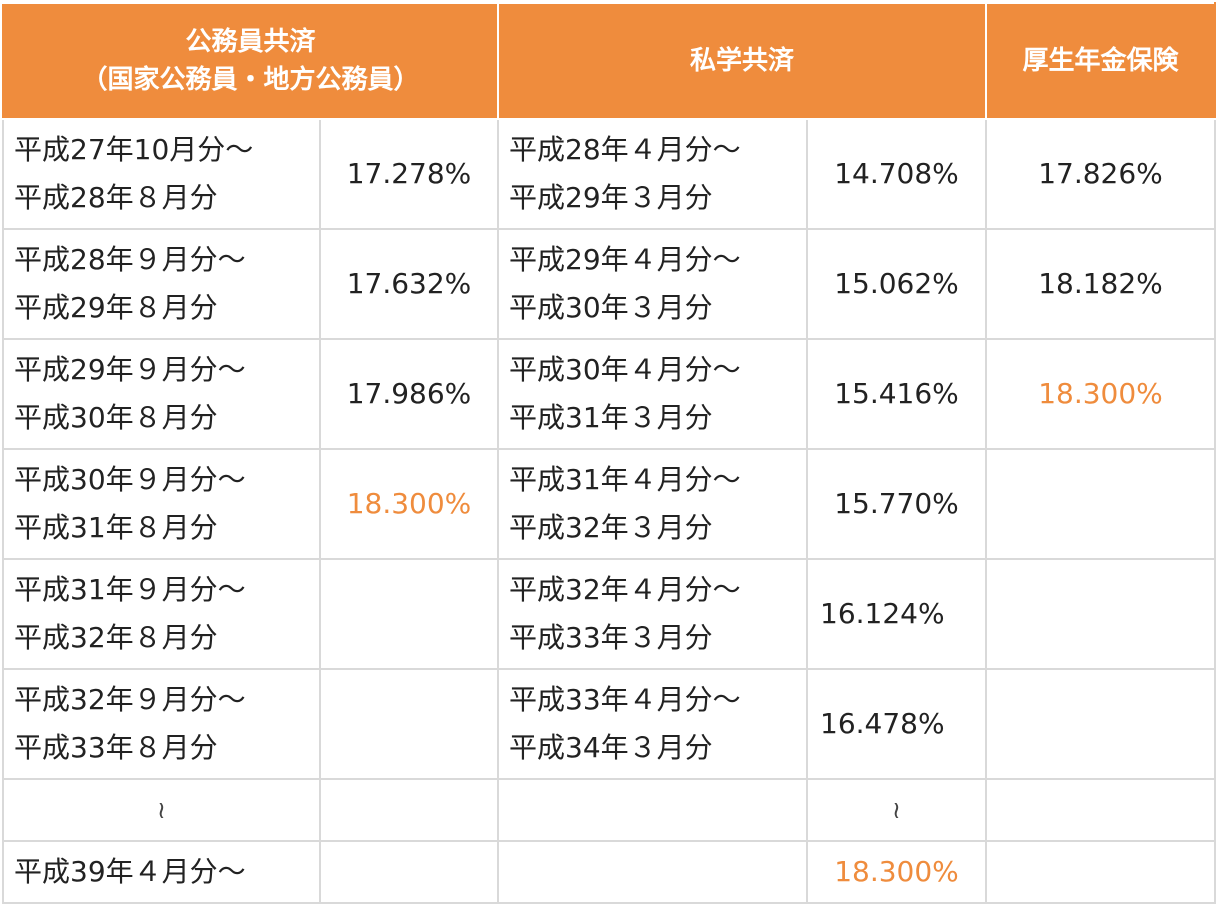 The image size is (1218, 906). I want to click on shigaku-period-start: 平成28年４月分〜, so click(625, 149).